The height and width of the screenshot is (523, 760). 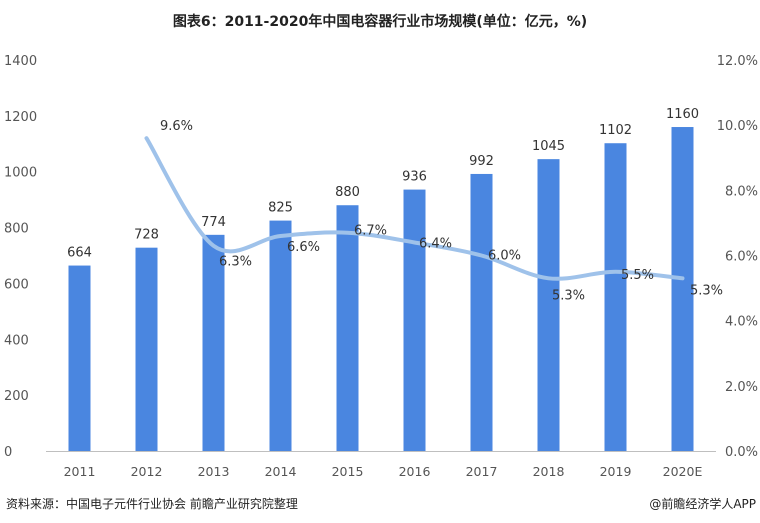 What do you see at coordinates (347, 192) in the screenshot?
I see `bar-value-label: 880` at bounding box center [347, 192].